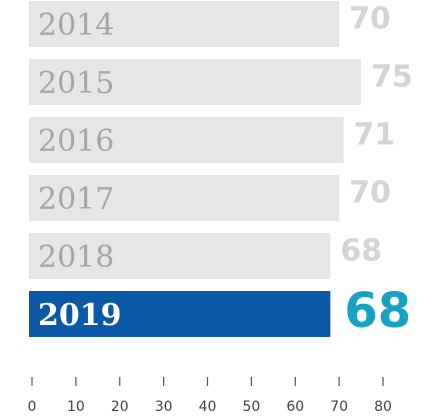  Describe the element at coordinates (32, 407) in the screenshot. I see `x-tick-label: 0` at that location.